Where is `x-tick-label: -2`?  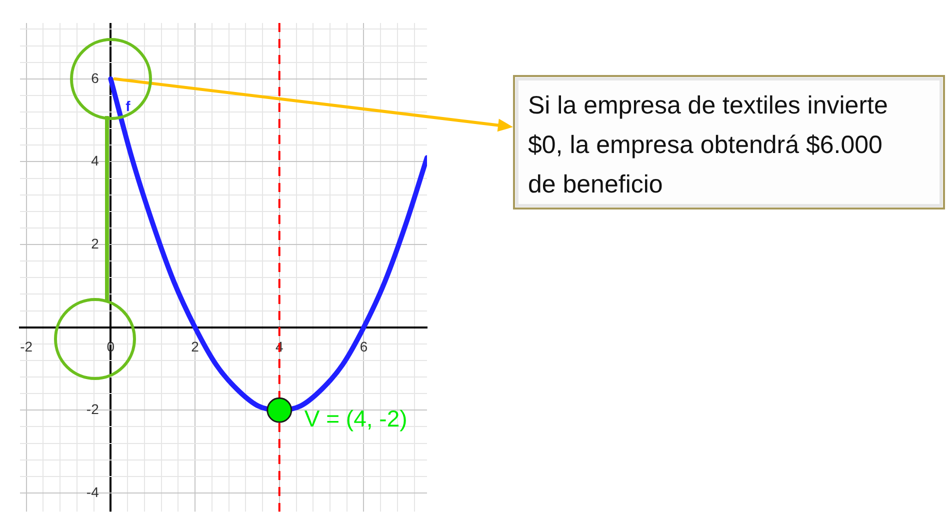
x-tick-label: -2 is located at coordinates (26, 346).